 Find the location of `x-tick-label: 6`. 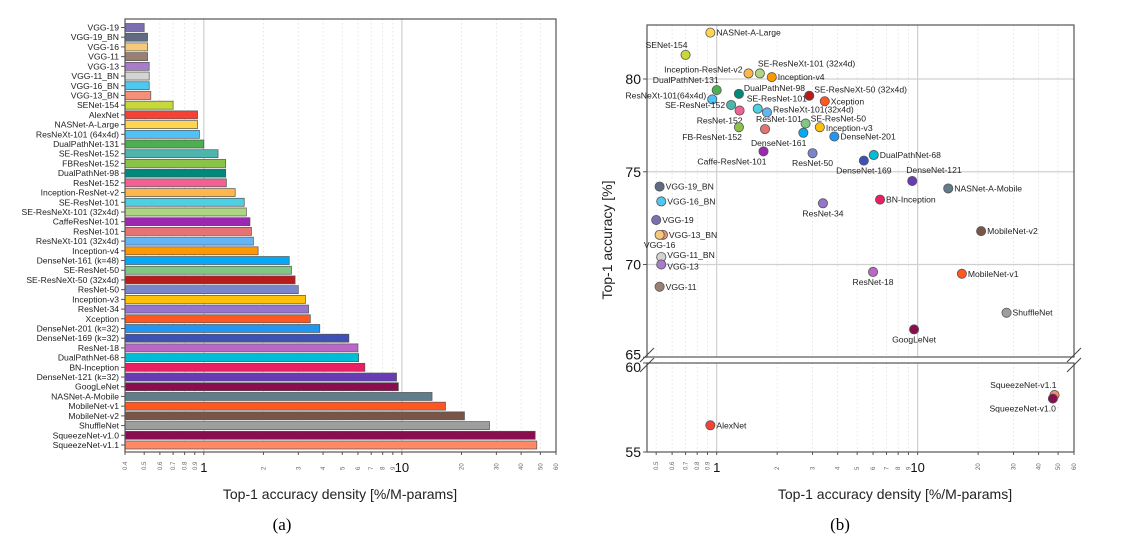

x-tick-label: 6 is located at coordinates (359, 468).